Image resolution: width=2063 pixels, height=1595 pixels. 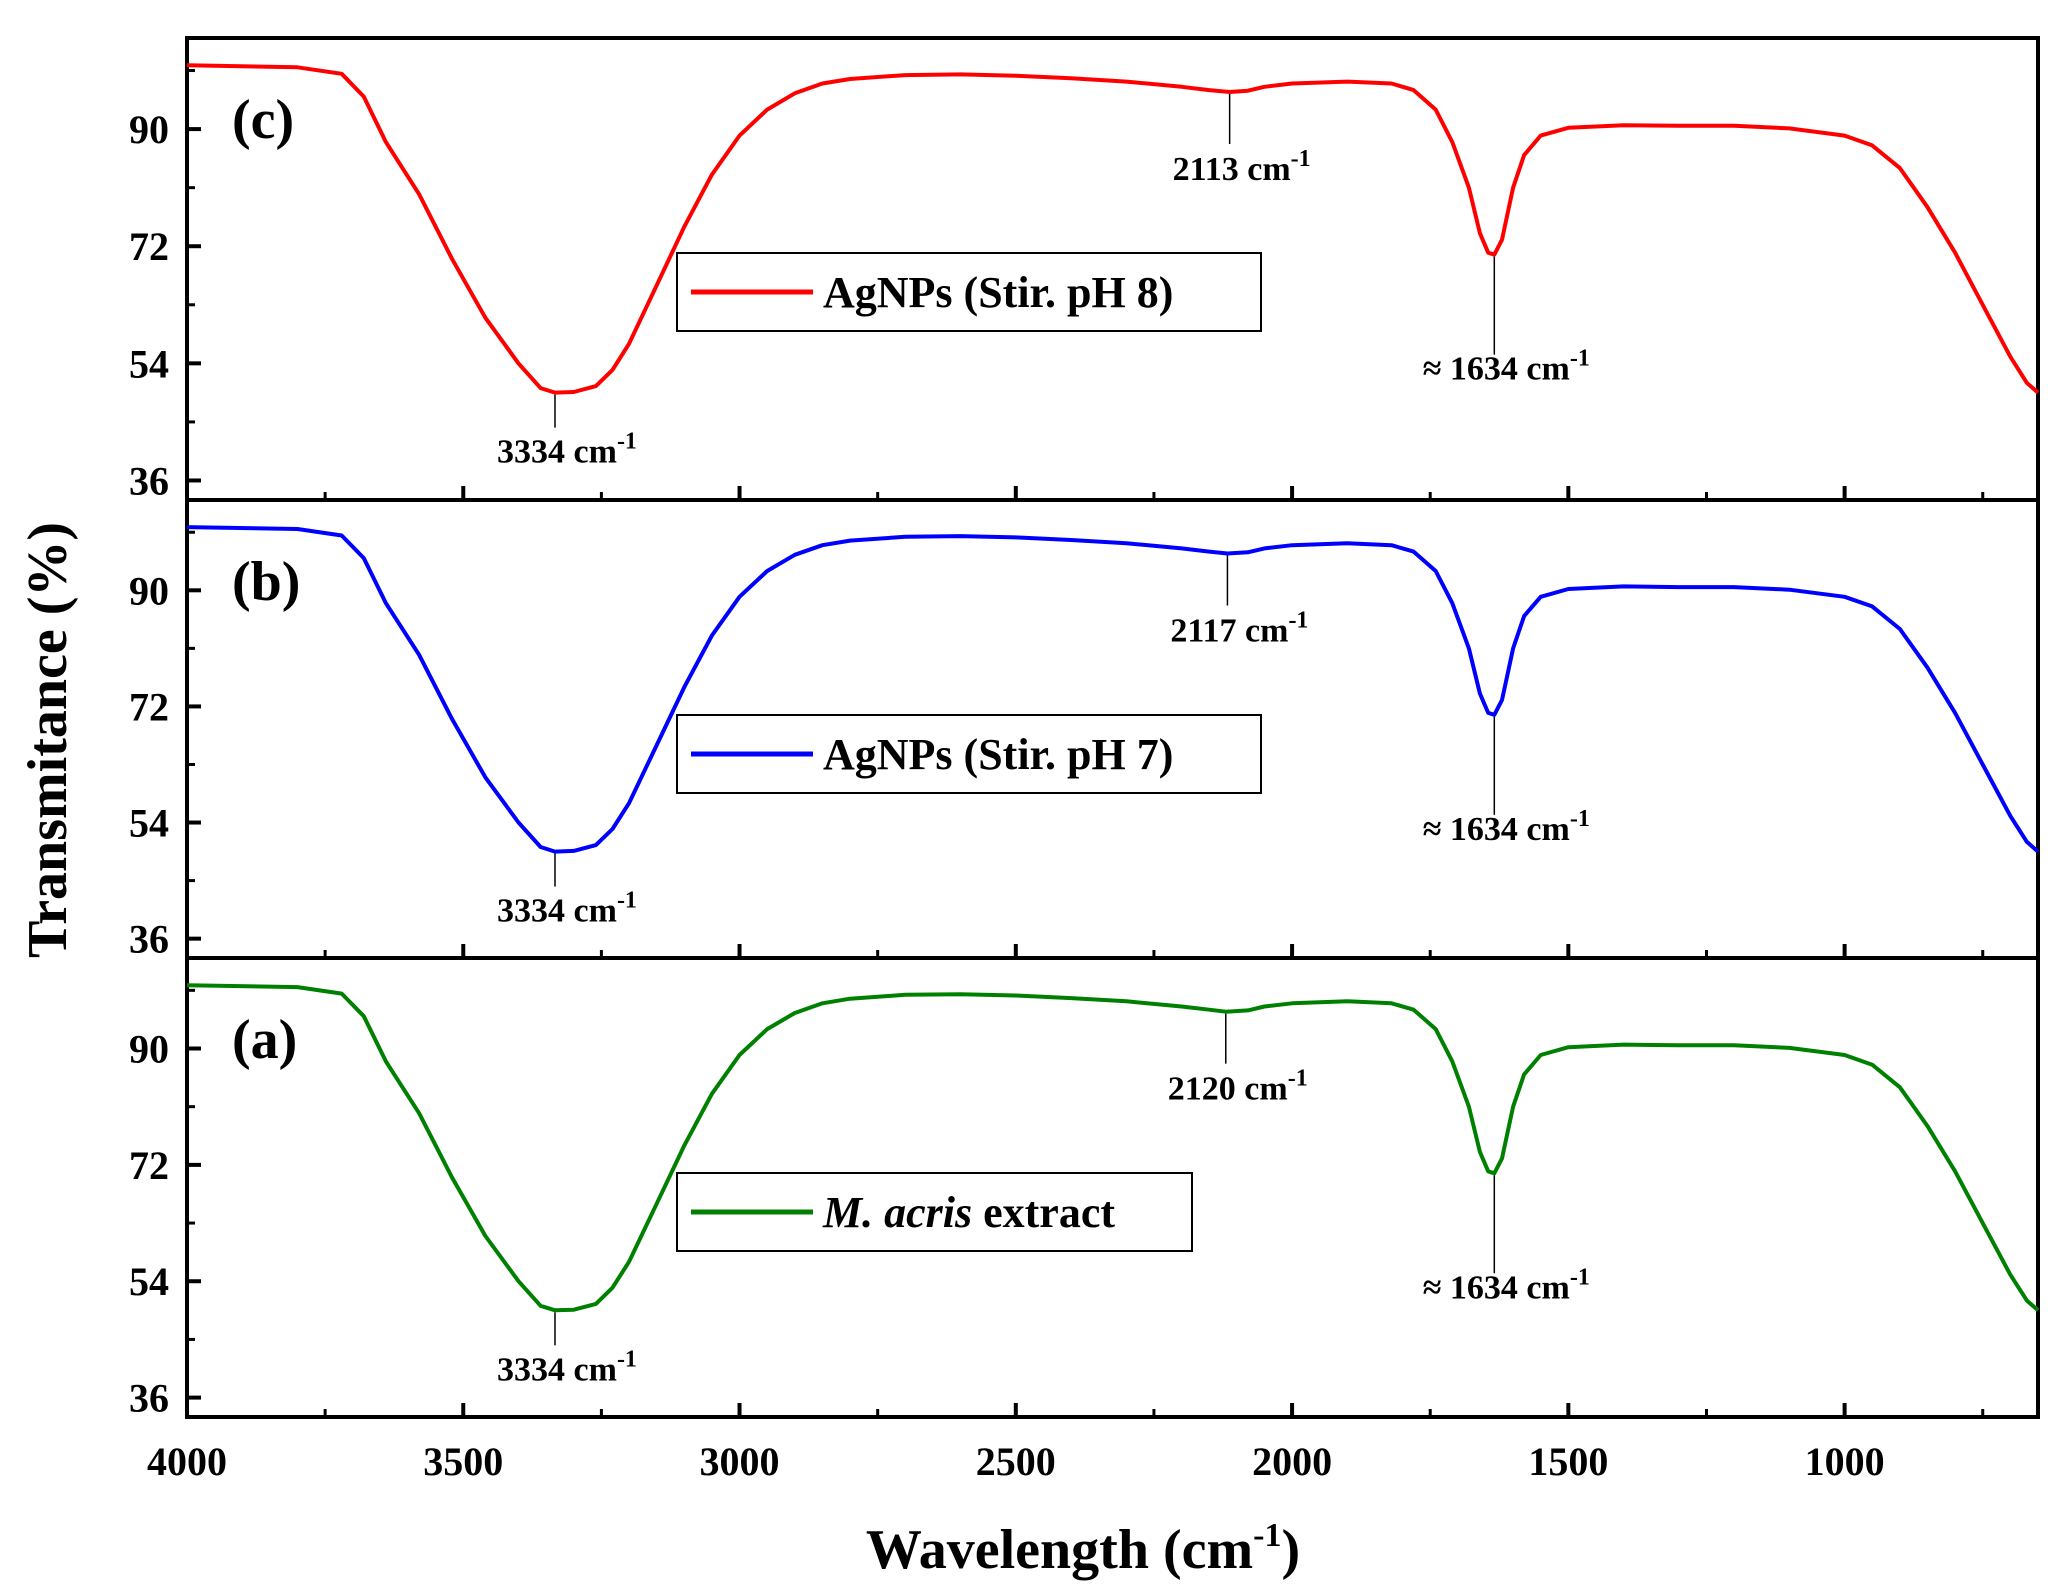 I want to click on legend-species: M. acris, so click(x=897, y=1212).